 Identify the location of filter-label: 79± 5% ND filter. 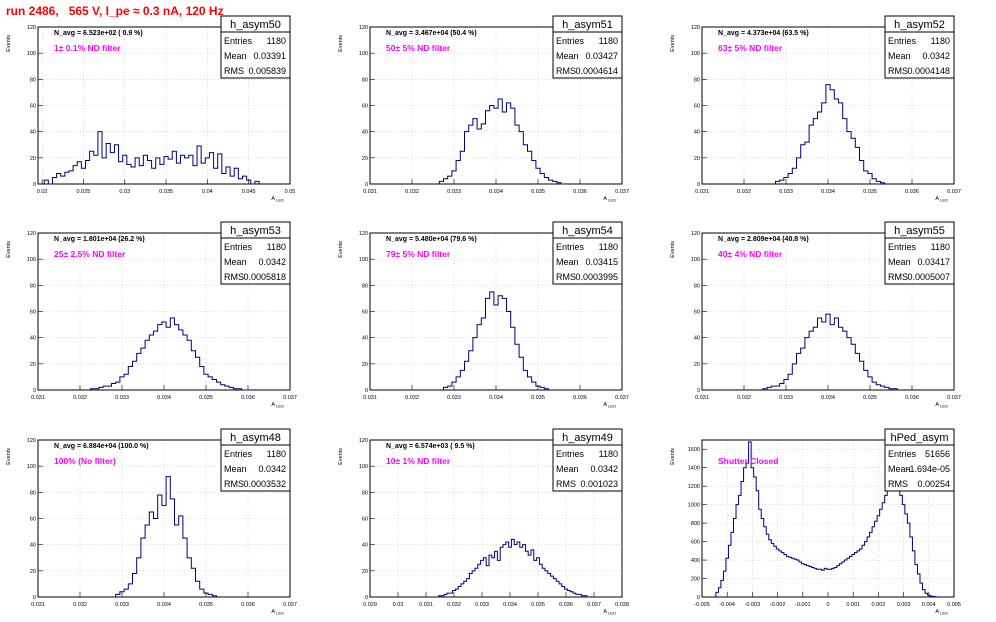
(418, 254).